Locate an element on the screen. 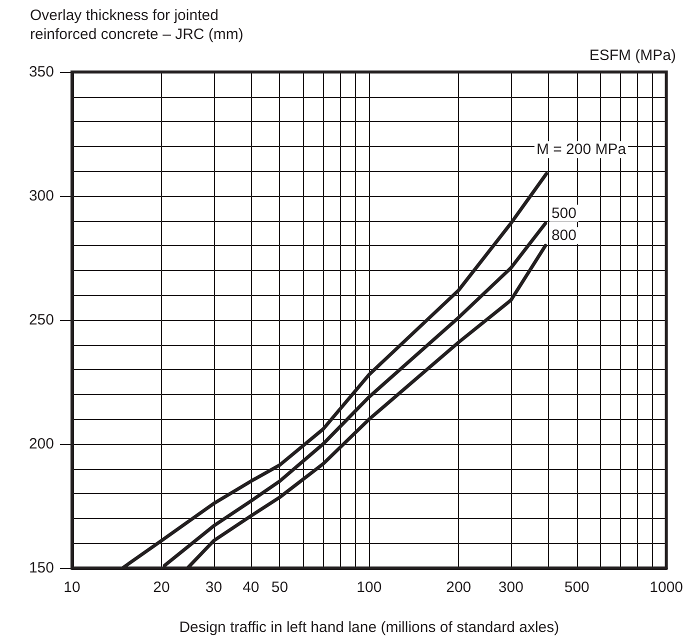 This screenshot has height=643, width=686. x-tick-label: 30 is located at coordinates (213, 587).